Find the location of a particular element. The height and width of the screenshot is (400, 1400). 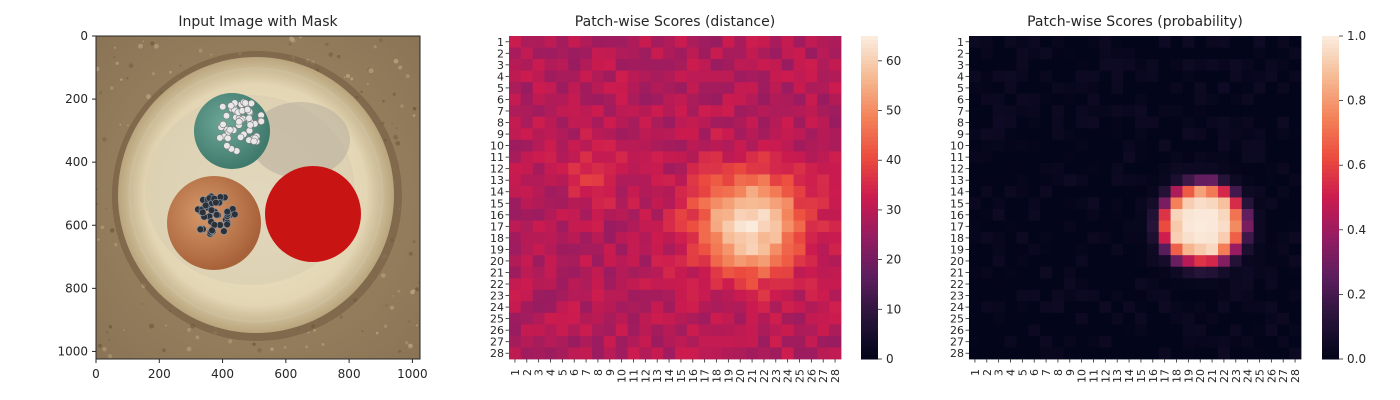

heatmap-y-tick-label: 21 is located at coordinates (497, 272).